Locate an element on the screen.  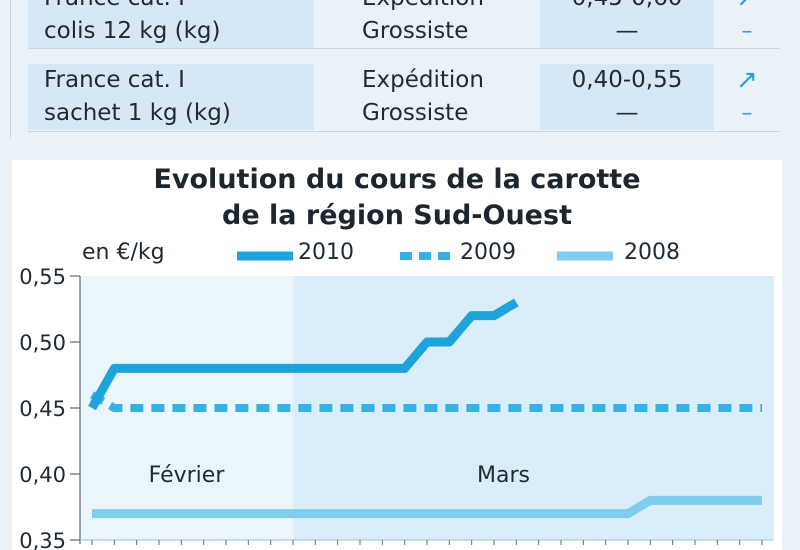
period-label: Février is located at coordinates (187, 475).